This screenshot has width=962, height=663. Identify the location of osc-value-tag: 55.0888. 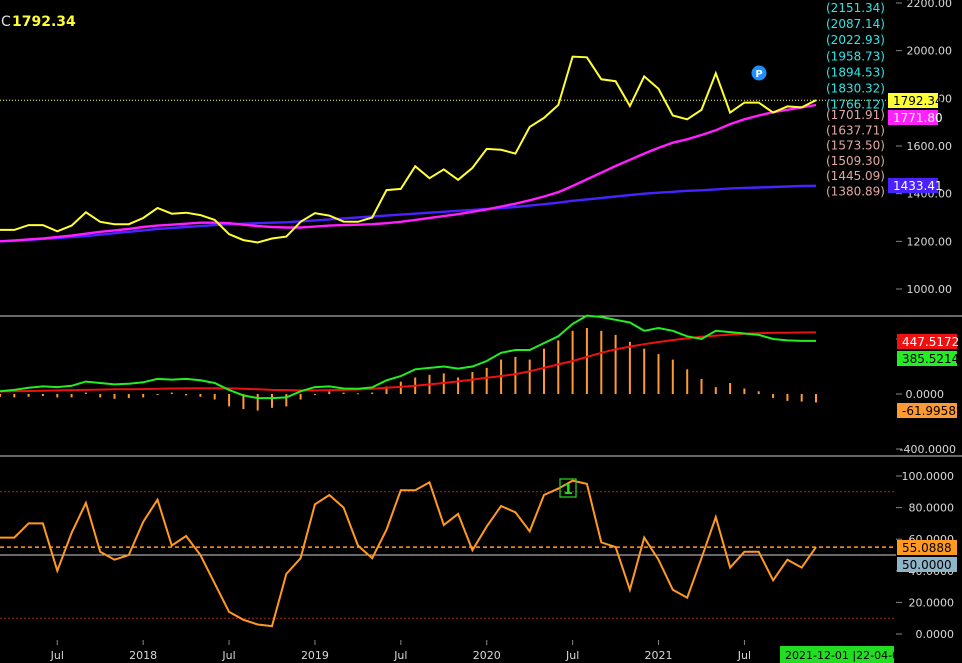
(927, 547).